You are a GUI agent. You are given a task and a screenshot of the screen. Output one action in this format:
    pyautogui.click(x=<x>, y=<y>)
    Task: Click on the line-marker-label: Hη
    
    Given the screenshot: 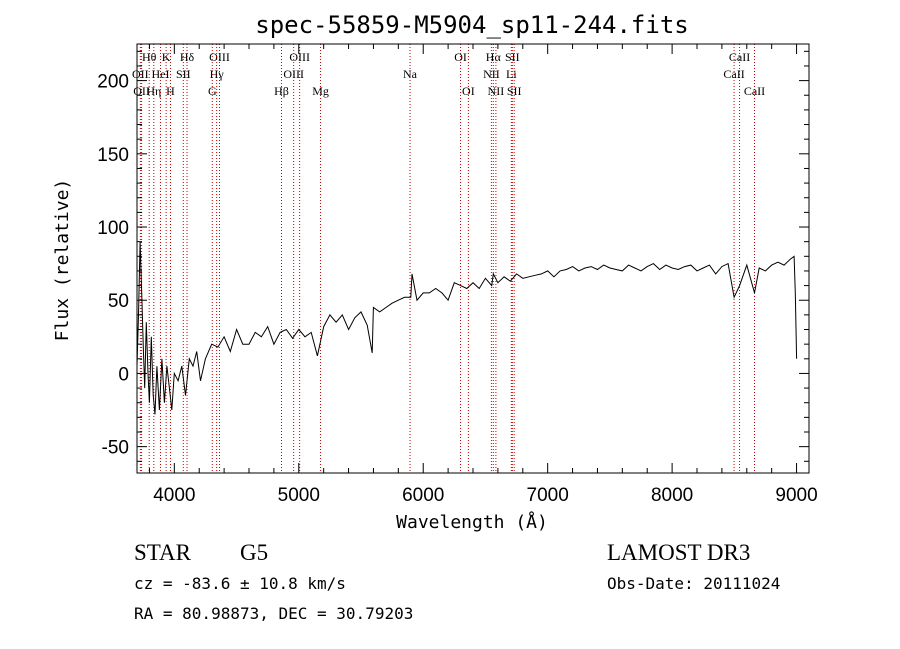 What is the action you would take?
    pyautogui.click(x=153, y=91)
    